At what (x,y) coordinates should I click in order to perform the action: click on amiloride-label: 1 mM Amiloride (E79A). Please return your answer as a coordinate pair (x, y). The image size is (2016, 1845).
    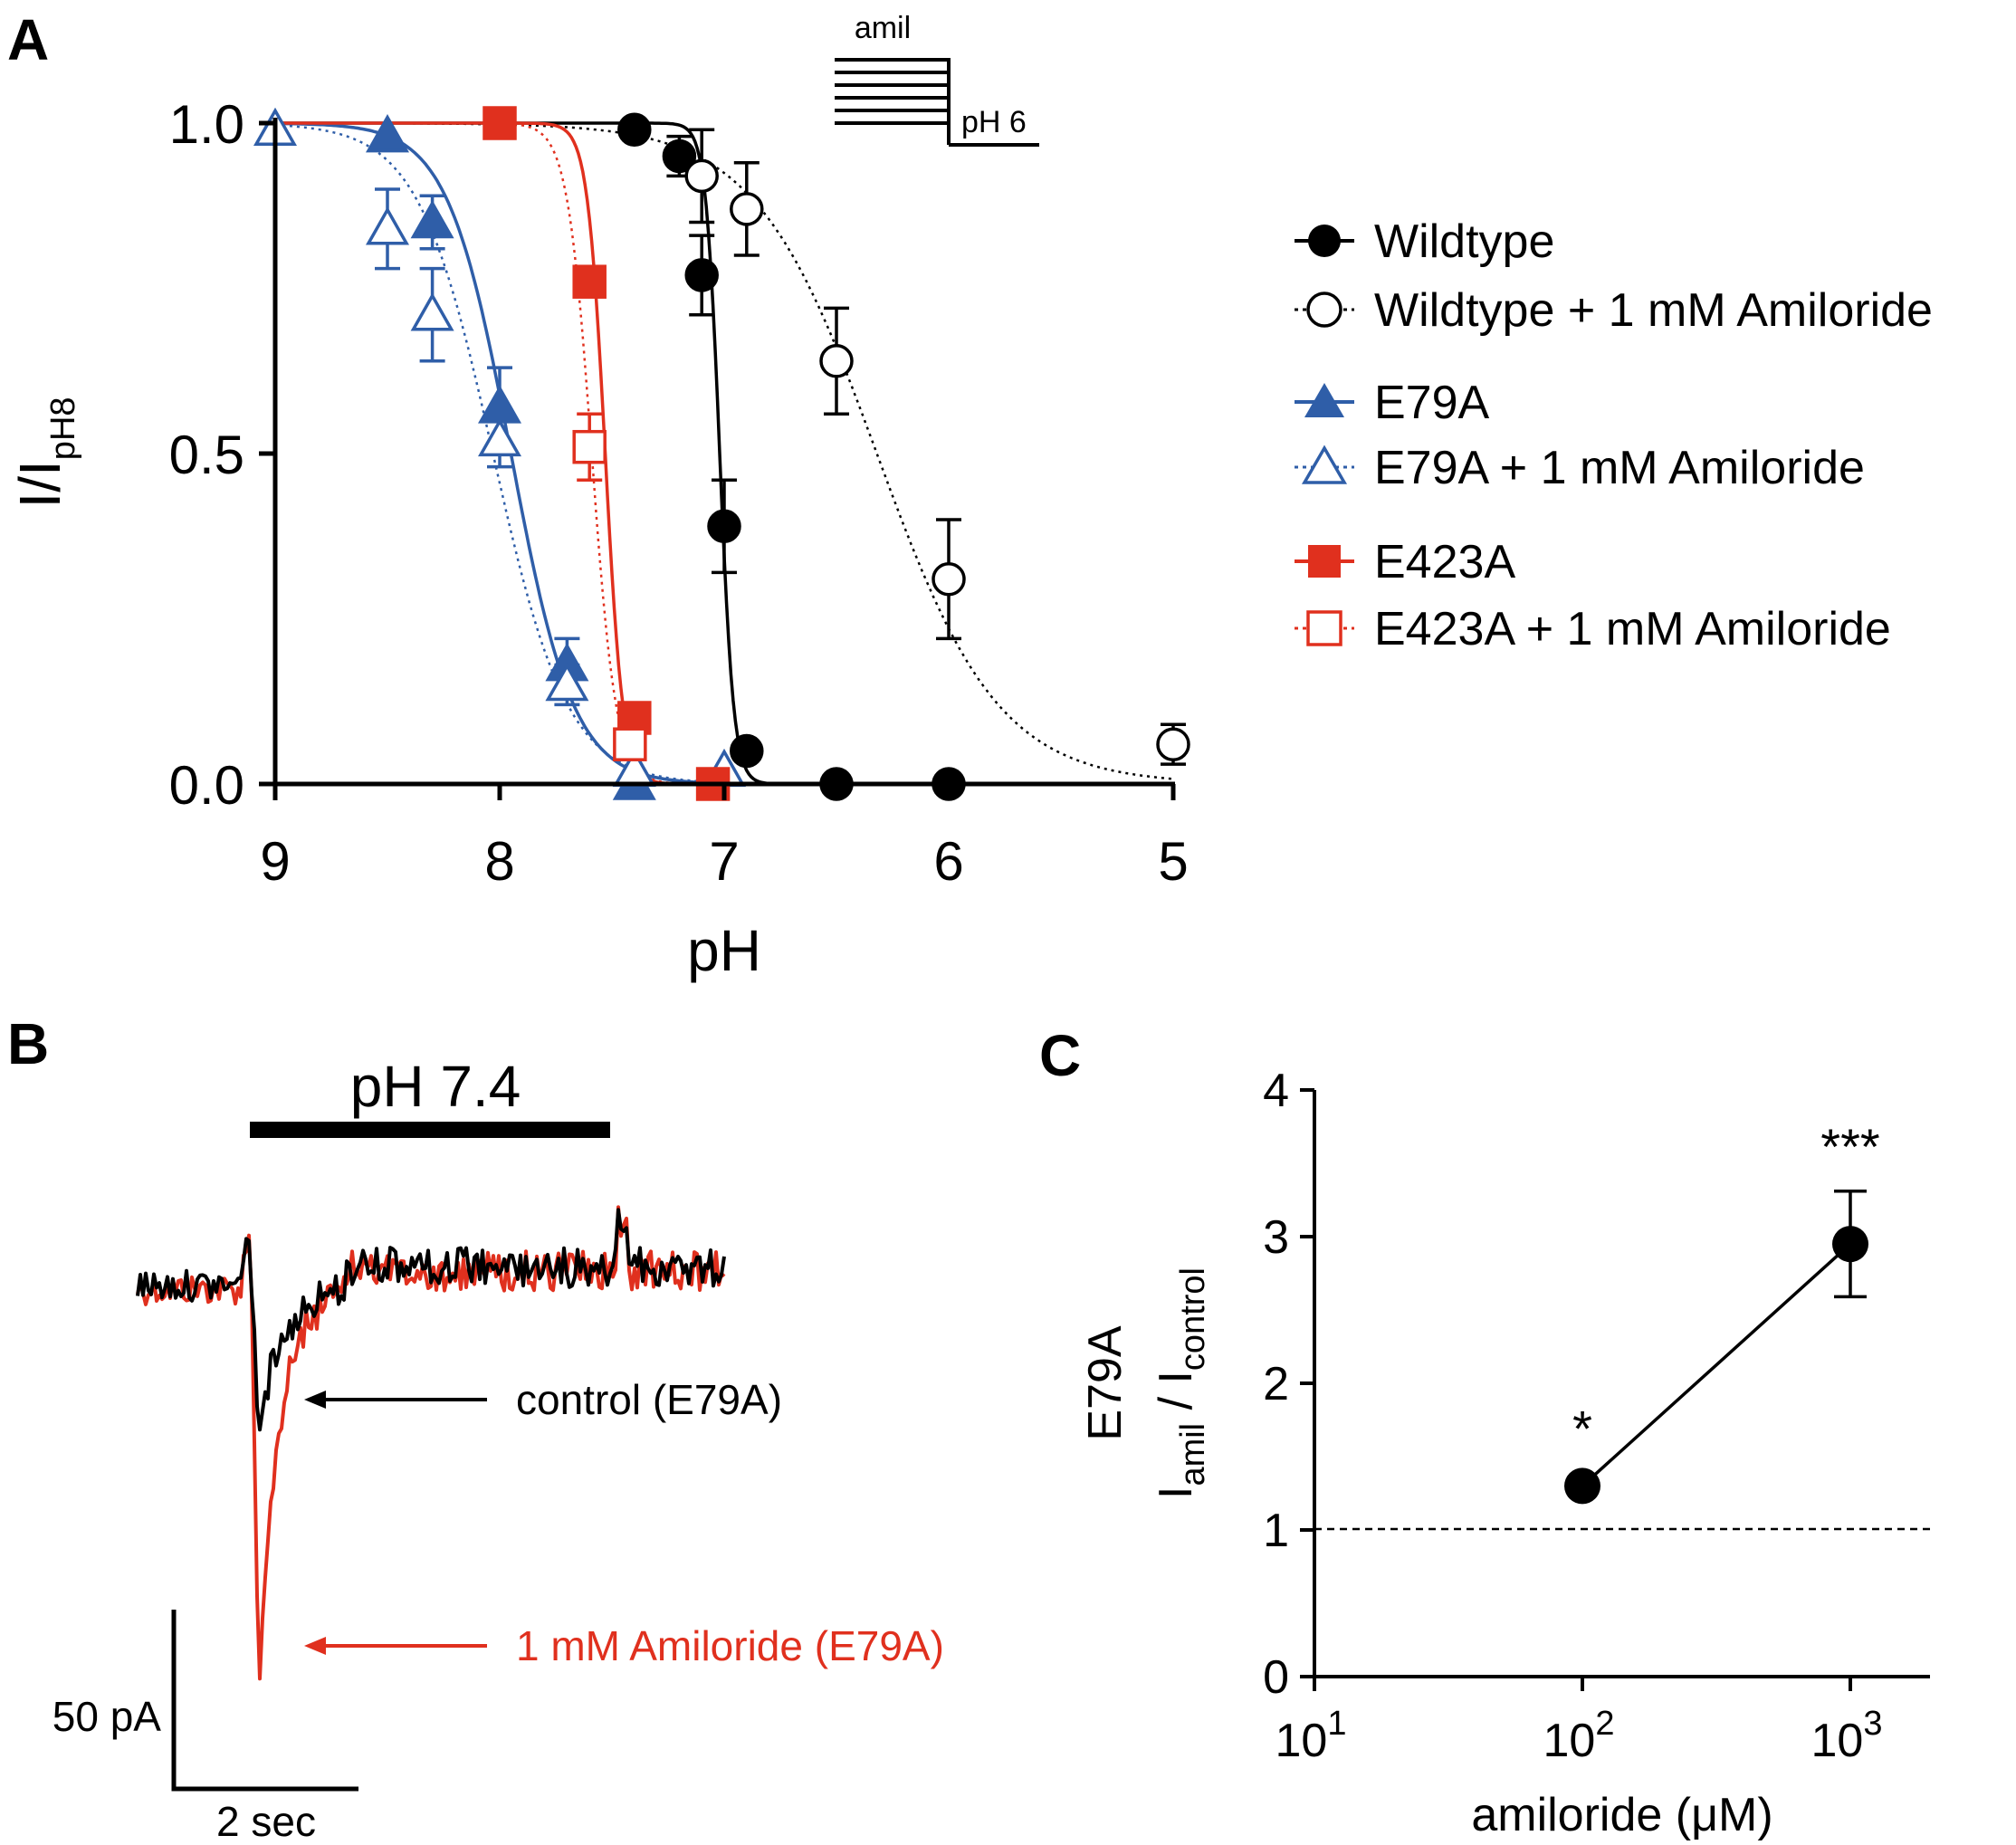
    Looking at the image, I should click on (730, 1645).